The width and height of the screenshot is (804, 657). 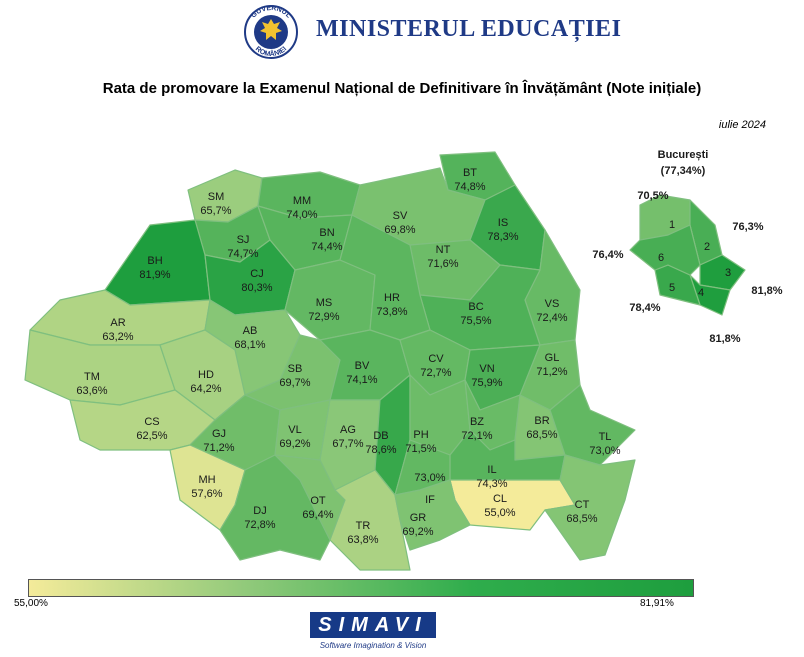 What do you see at coordinates (399, 230) in the screenshot?
I see `county-value-sv: 69,8%` at bounding box center [399, 230].